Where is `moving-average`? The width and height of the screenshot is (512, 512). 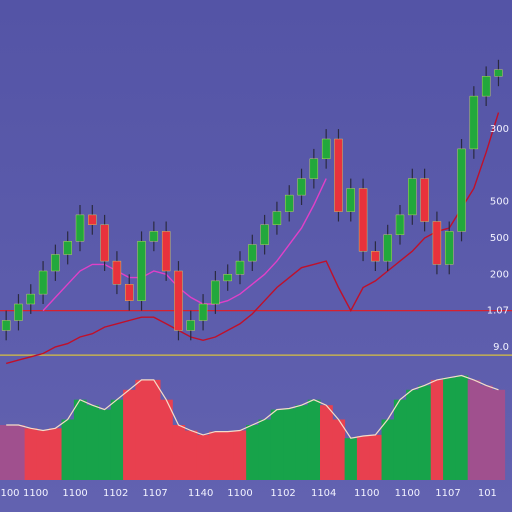
moving-average is located at coordinates (184, 245).